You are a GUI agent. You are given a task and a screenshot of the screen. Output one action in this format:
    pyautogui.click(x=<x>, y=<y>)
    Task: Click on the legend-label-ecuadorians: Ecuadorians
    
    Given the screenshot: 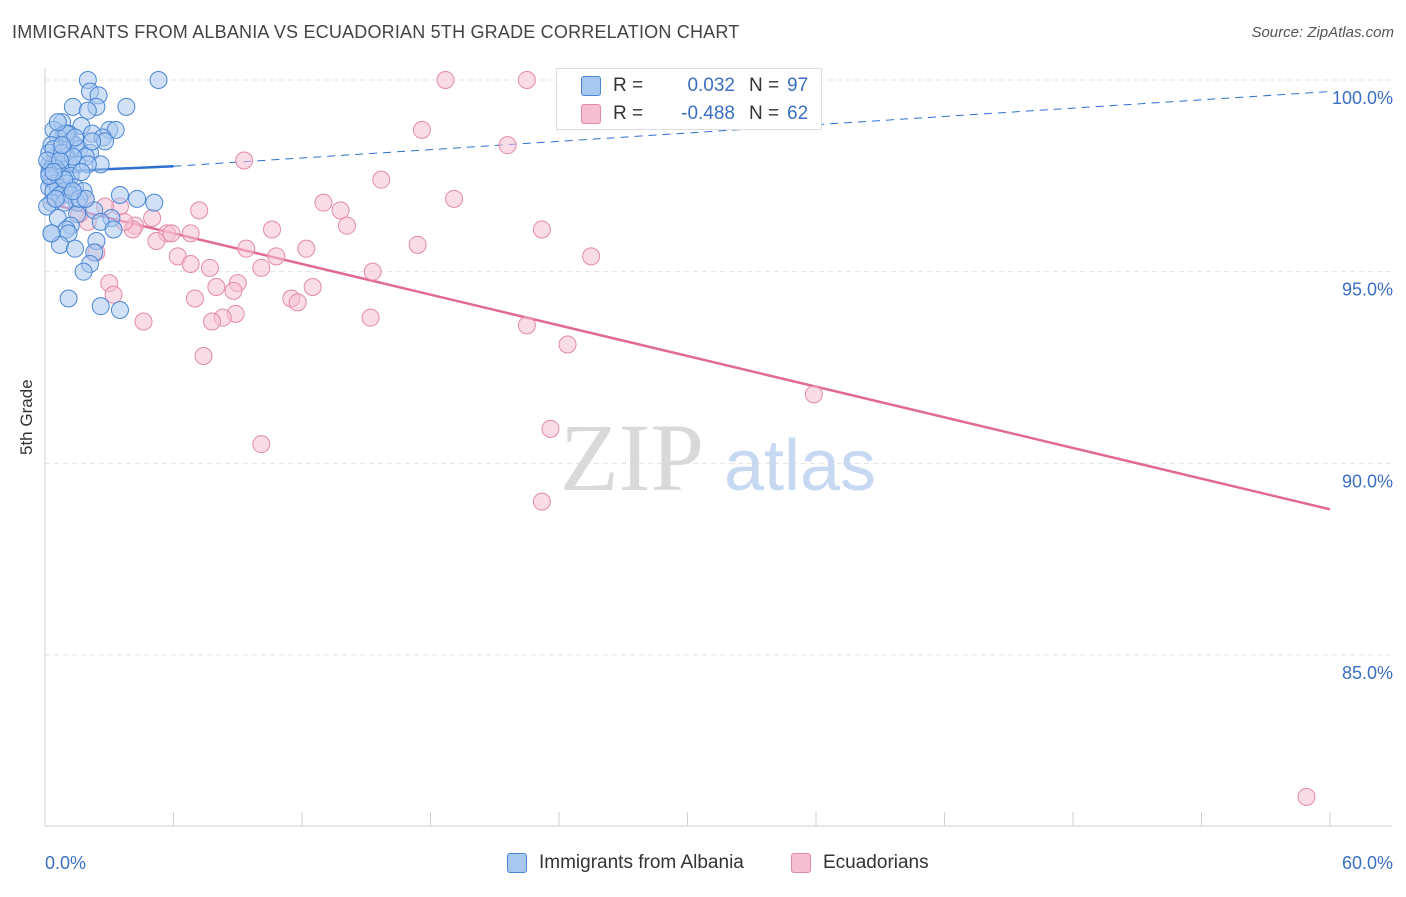 What is the action you would take?
    pyautogui.click(x=876, y=862)
    